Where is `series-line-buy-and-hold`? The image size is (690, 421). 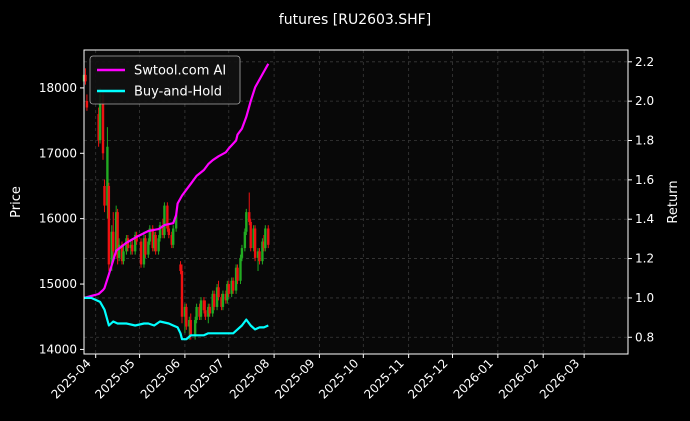
series-line-buy-and-hold is located at coordinates (176, 318).